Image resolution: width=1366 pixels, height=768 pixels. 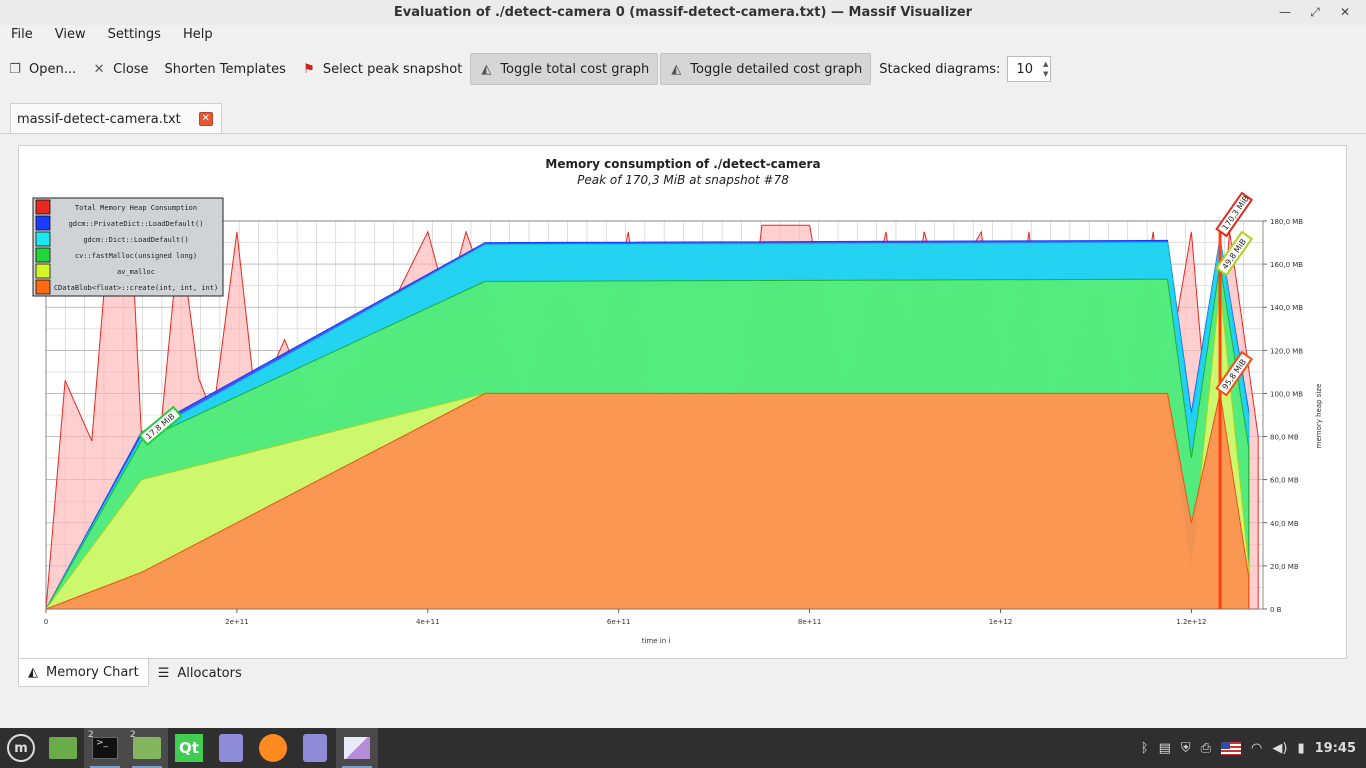 What do you see at coordinates (136, 272) in the screenshot?
I see `legend-entry-label: av_malloc` at bounding box center [136, 272].